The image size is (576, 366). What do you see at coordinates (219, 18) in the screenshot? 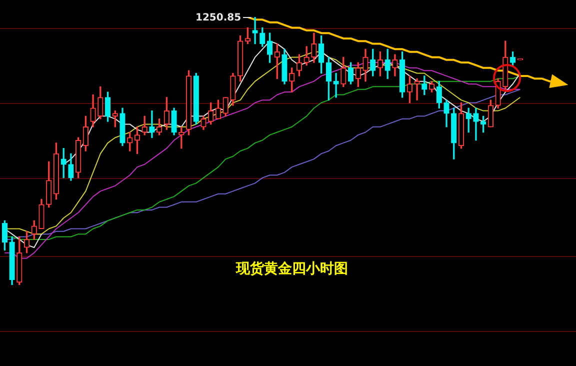
I see `annotation: 1250.85` at bounding box center [219, 18].